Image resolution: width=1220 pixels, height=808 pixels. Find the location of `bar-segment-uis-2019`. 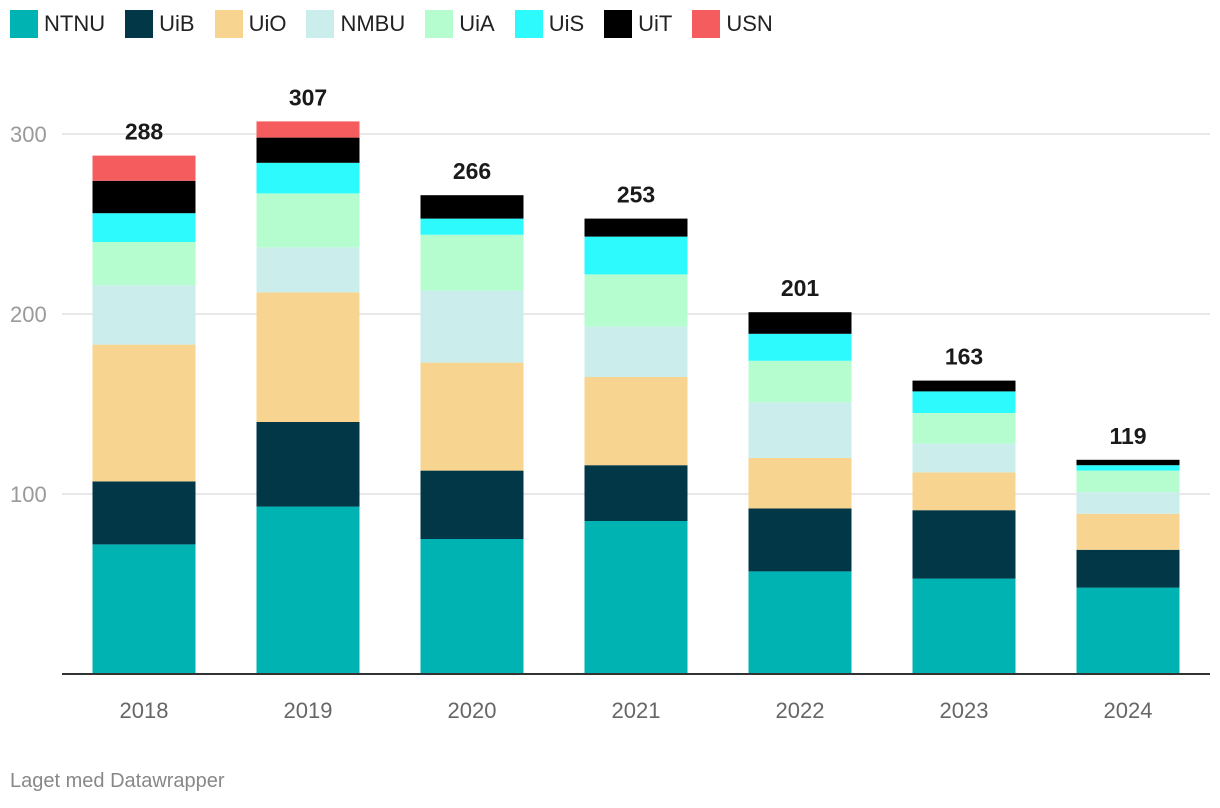

bar-segment-uis-2019 is located at coordinates (308, 178).